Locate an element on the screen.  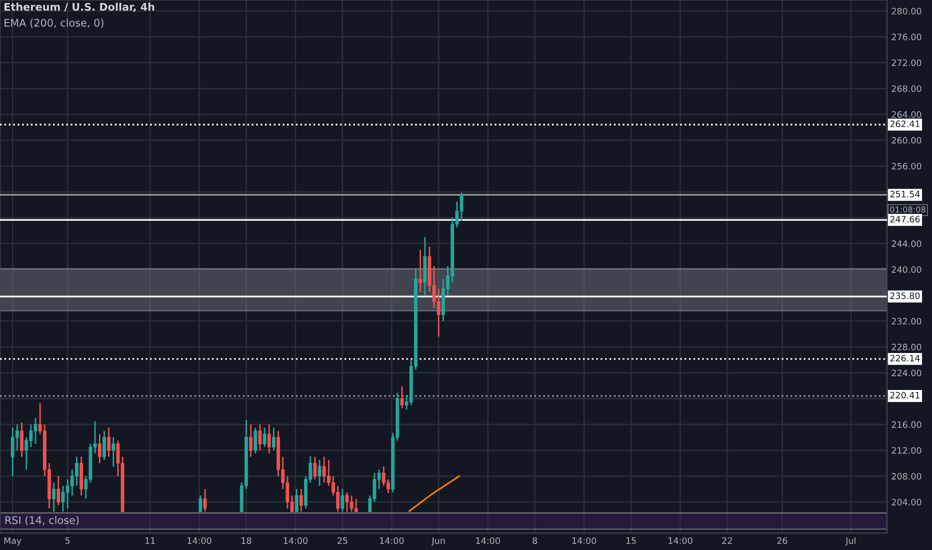
band-label: RSI (14, close) is located at coordinates (42, 521).